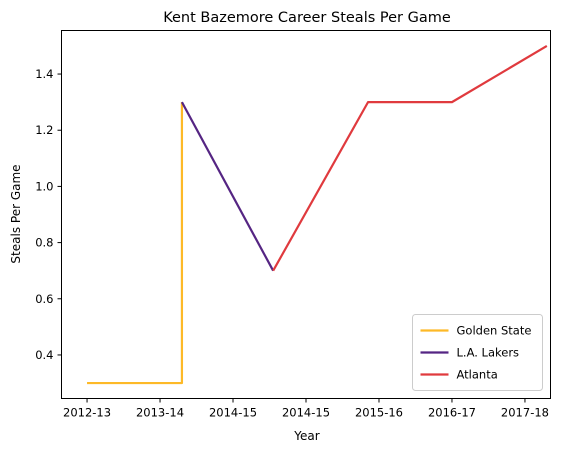  Describe the element at coordinates (87, 413) in the screenshot. I see `x-tick-label: 2012-13` at that location.